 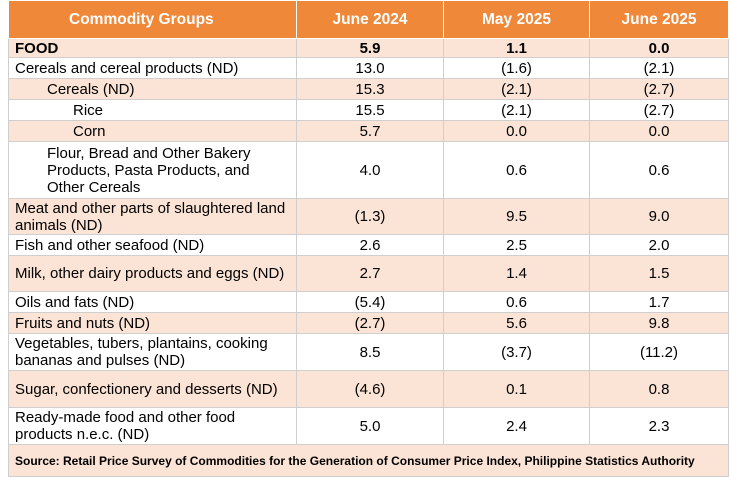 What do you see at coordinates (516, 216) in the screenshot?
I see `cell-may-2025: 9.5` at bounding box center [516, 216].